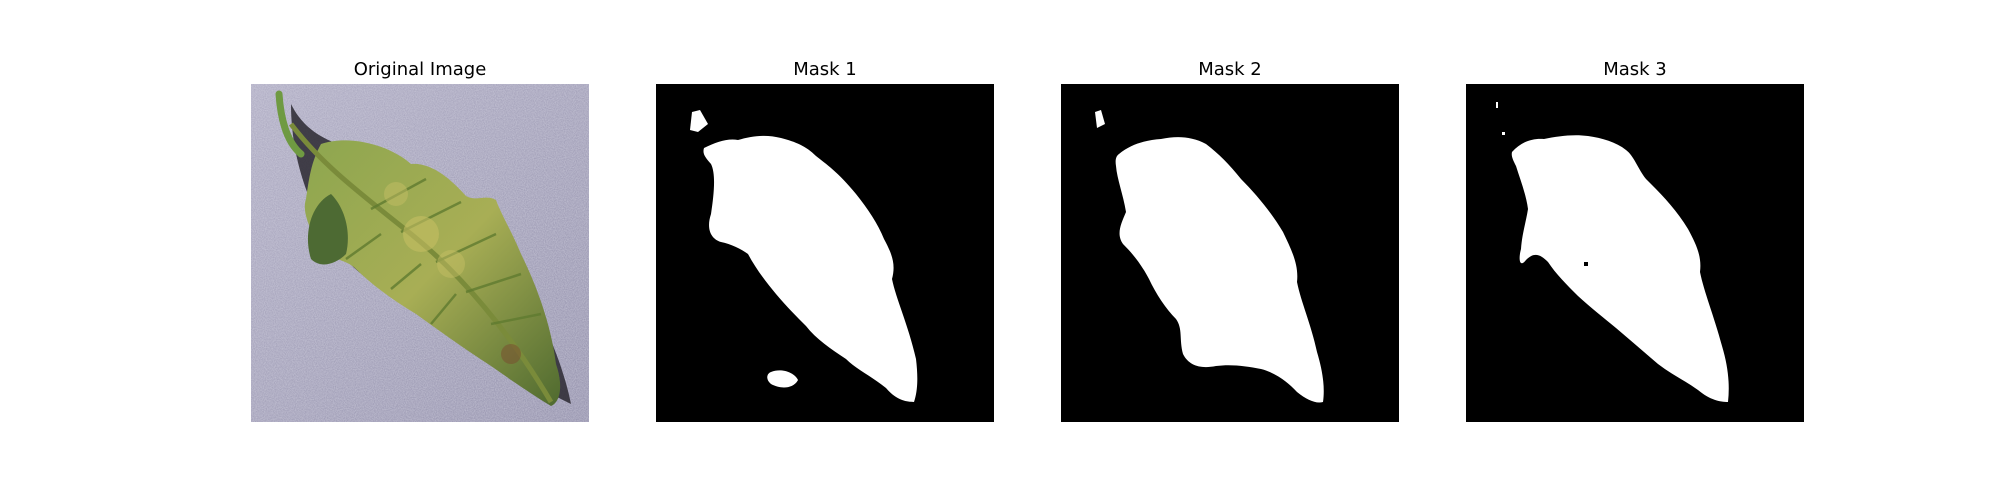 This screenshot has height=500, width=2000. Describe the element at coordinates (1635, 69) in the screenshot. I see `panel-title-mask-3: Mask 3` at that location.